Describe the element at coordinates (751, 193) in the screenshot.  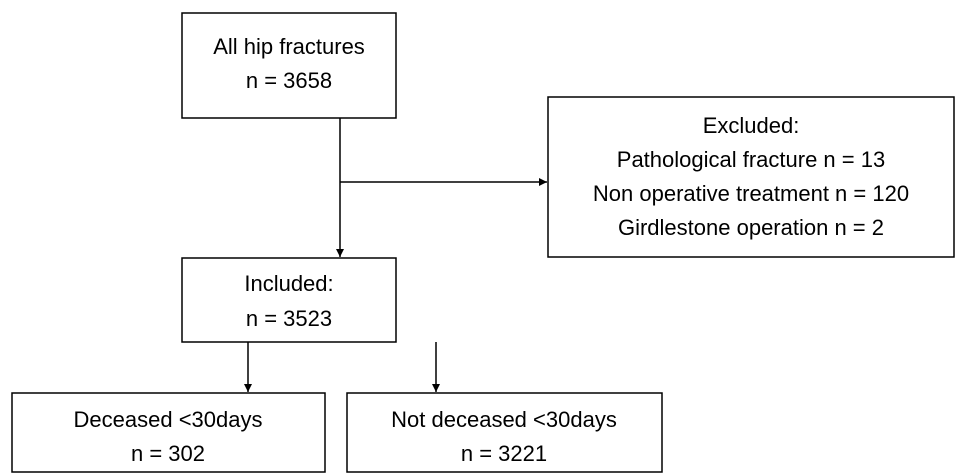
I see `node-text: Non operative treatment n = 120` at that location.